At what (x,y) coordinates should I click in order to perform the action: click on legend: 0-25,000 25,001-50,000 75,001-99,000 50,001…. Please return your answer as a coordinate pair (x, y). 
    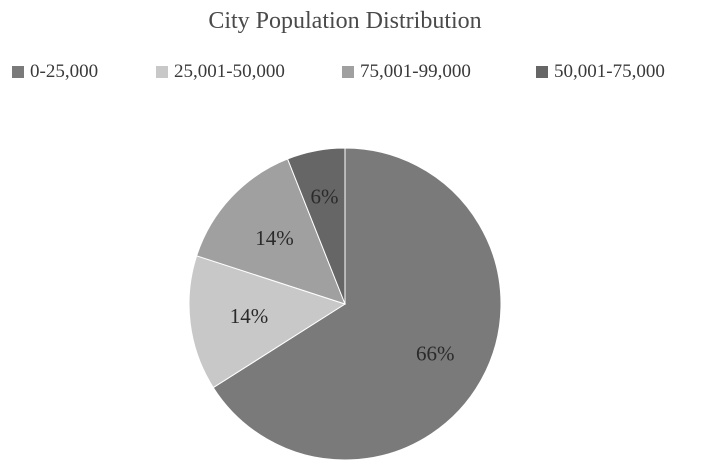
    Looking at the image, I should click on (338, 71).